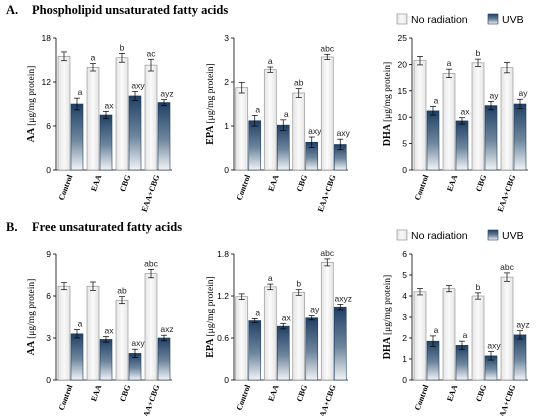 The image size is (550, 416). Describe the element at coordinates (404, 359) in the screenshot. I see `y-tick-label: 1` at that location.